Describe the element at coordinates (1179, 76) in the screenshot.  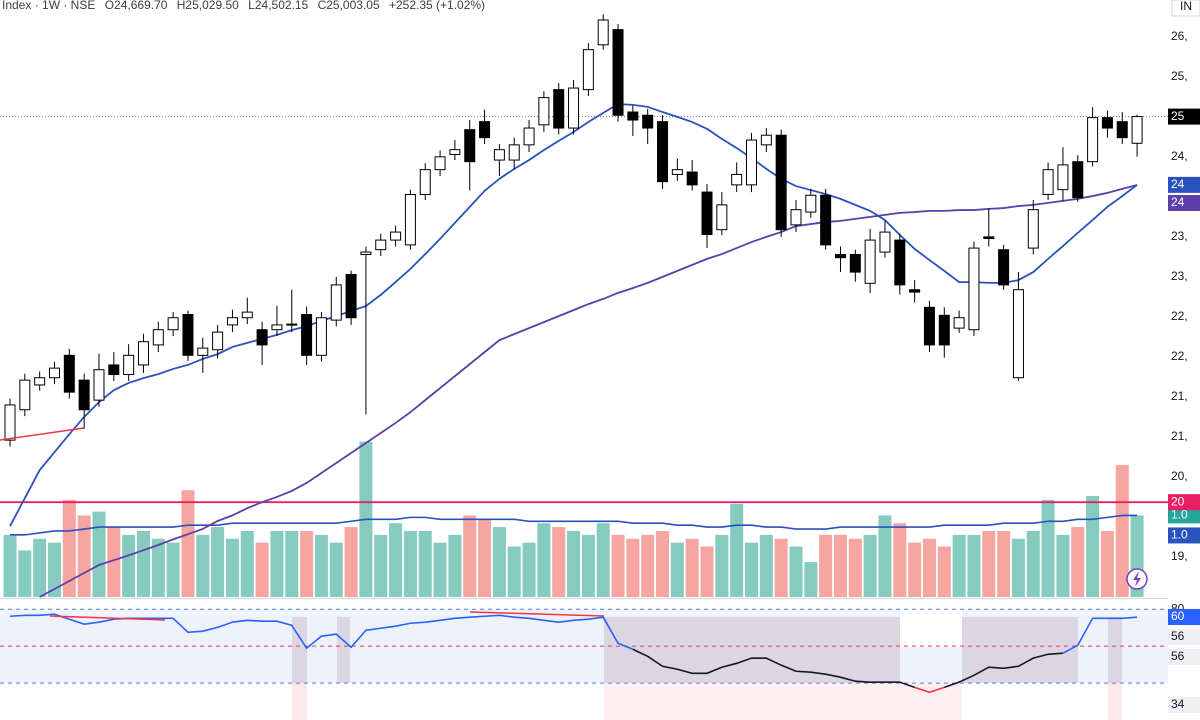
I see `y-tick-label: 25,` at that location.